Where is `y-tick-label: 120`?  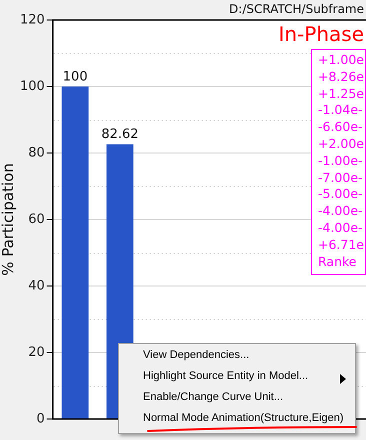
y-tick-label: 120 is located at coordinates (32, 20).